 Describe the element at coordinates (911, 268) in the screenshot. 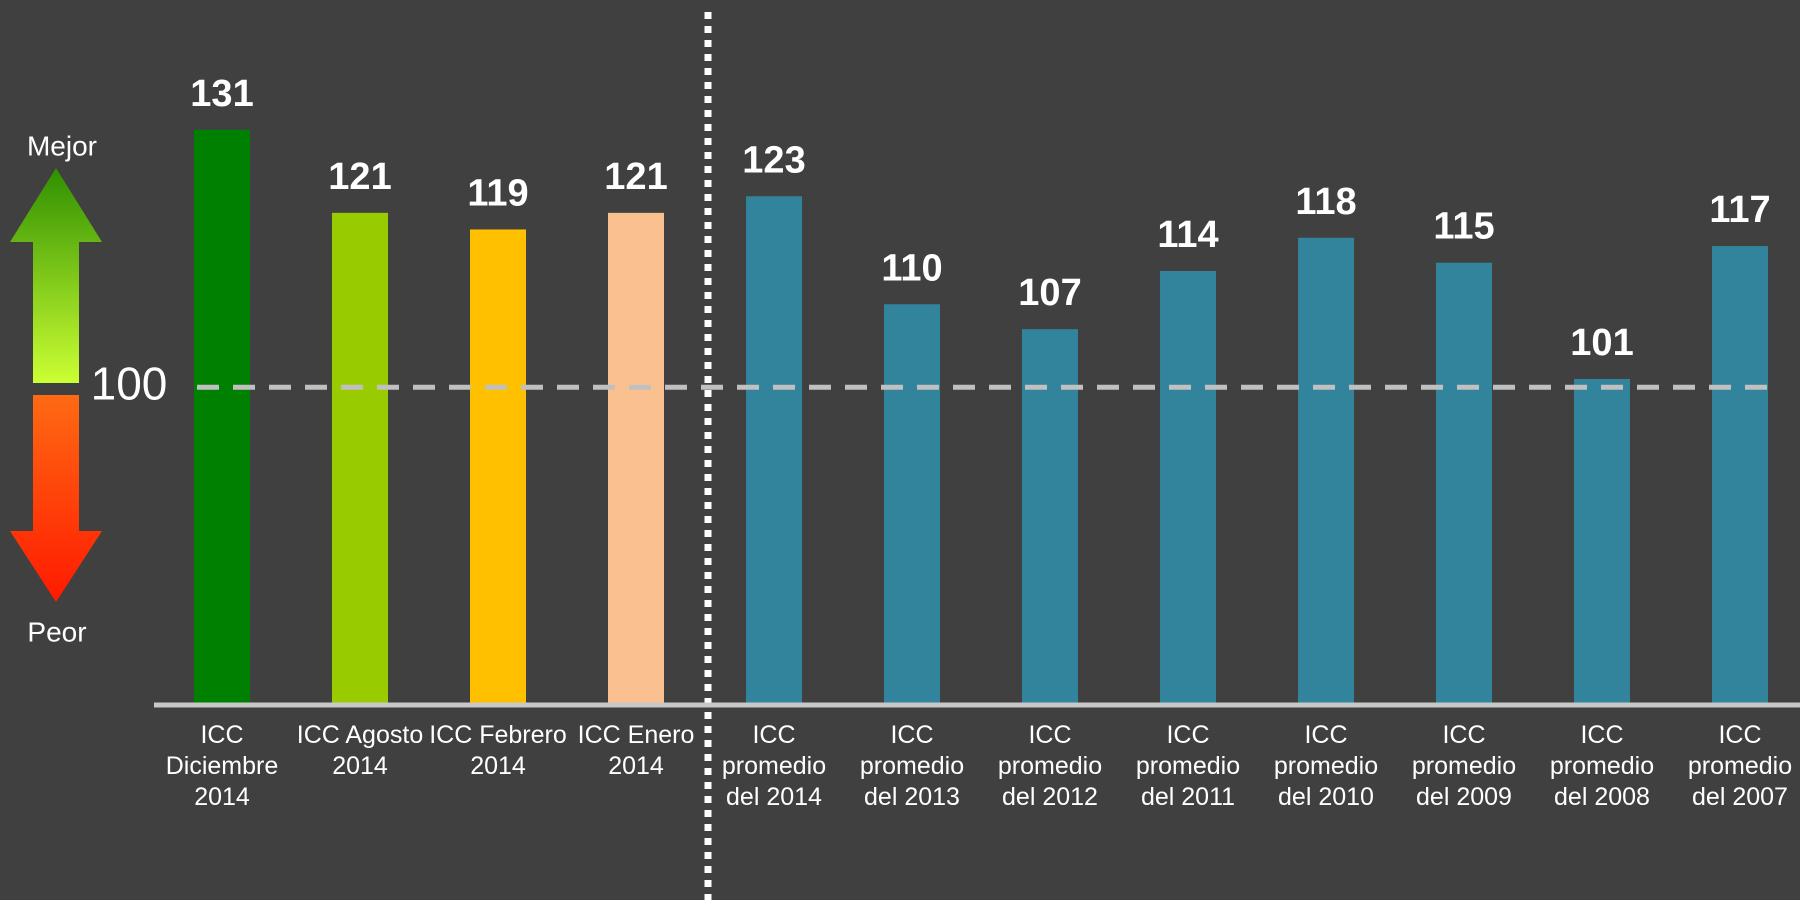

I see `value-label: 110` at that location.